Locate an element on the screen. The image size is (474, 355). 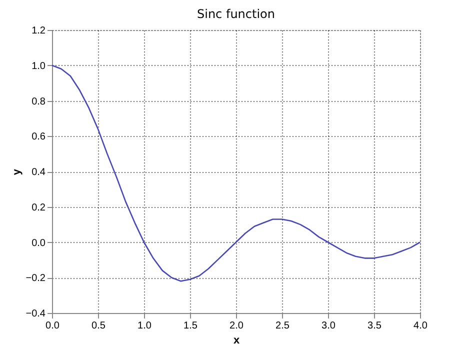
chart-title: Sinc function is located at coordinates (236, 14).